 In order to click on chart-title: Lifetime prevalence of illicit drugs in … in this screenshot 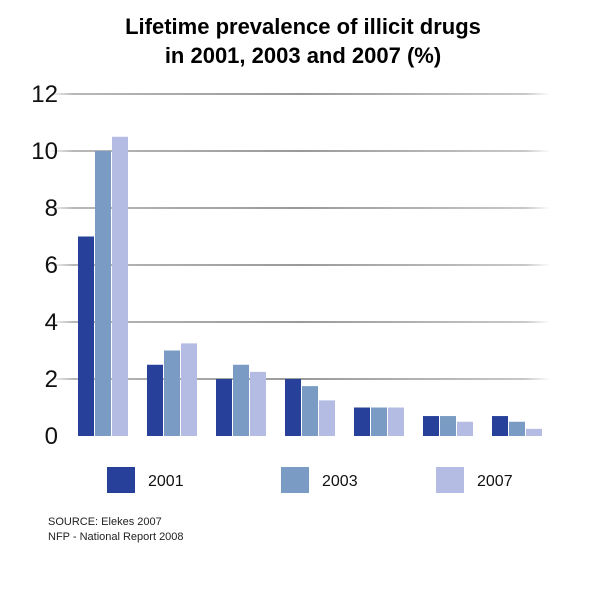, I will do `click(303, 41)`.